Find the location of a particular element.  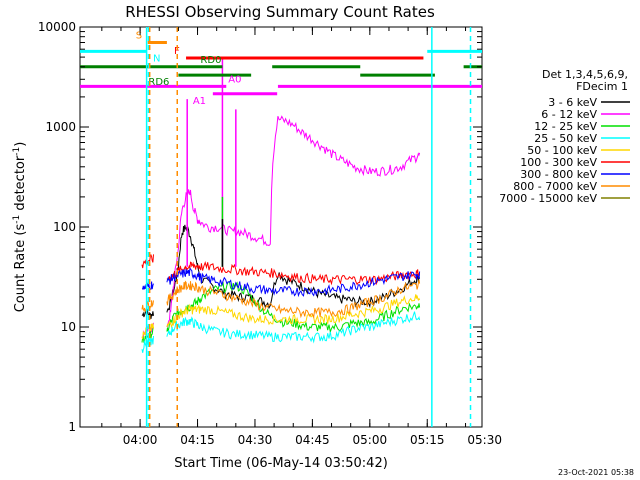

spike-layer is located at coordinates (211, 162).